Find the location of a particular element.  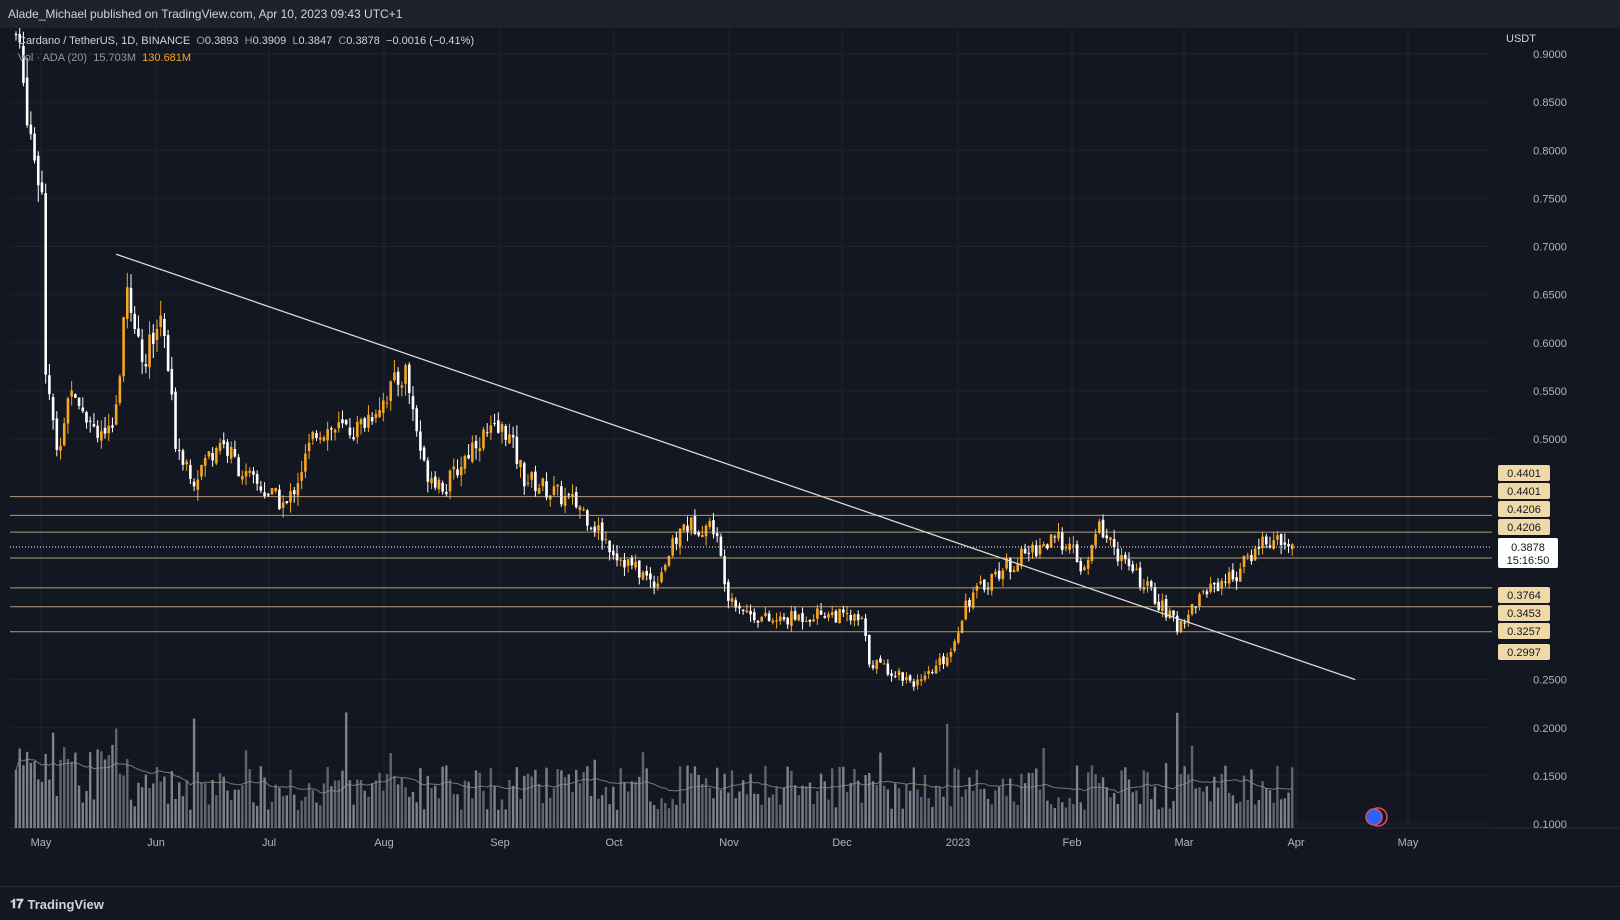

time-tick-label: Apr is located at coordinates (1295, 843).